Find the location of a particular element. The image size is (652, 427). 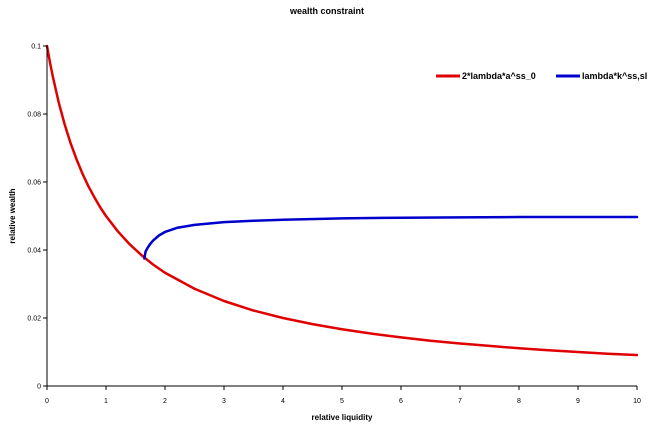

y-ticks: 0 0.02 0.04 0.06 0.08 0.1 is located at coordinates (37, 217).